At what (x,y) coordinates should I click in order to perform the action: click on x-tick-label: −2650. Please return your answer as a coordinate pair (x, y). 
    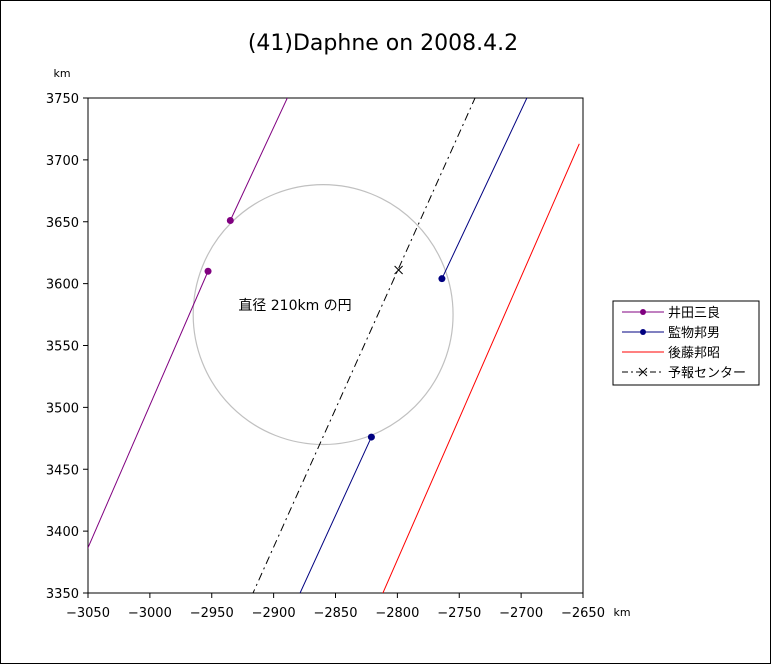
    Looking at the image, I should click on (583, 613).